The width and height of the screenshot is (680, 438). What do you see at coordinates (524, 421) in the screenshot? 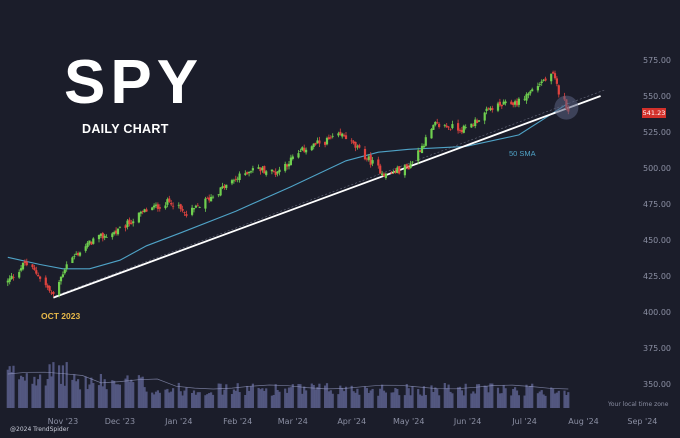
I see `x-tick-label: Jul '24` at bounding box center [524, 421].